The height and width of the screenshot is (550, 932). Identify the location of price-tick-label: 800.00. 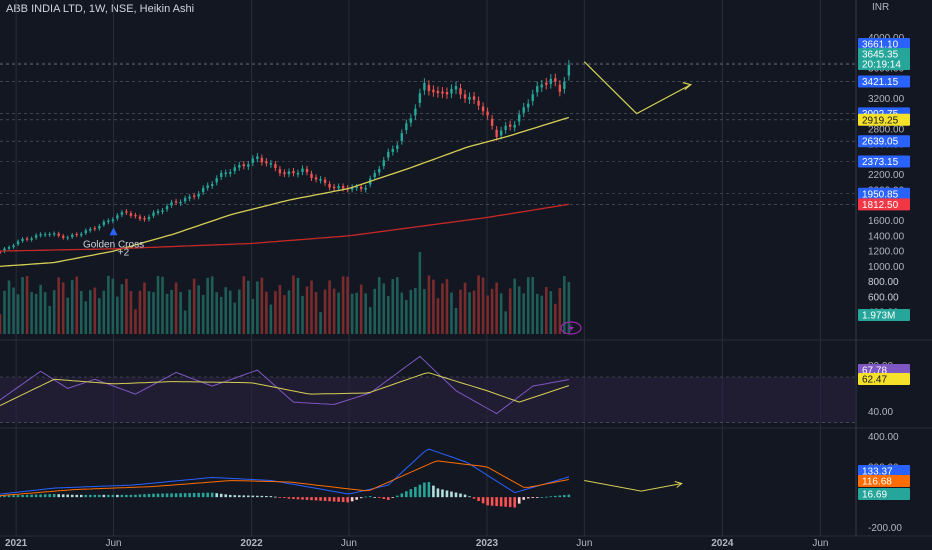
(883, 282).